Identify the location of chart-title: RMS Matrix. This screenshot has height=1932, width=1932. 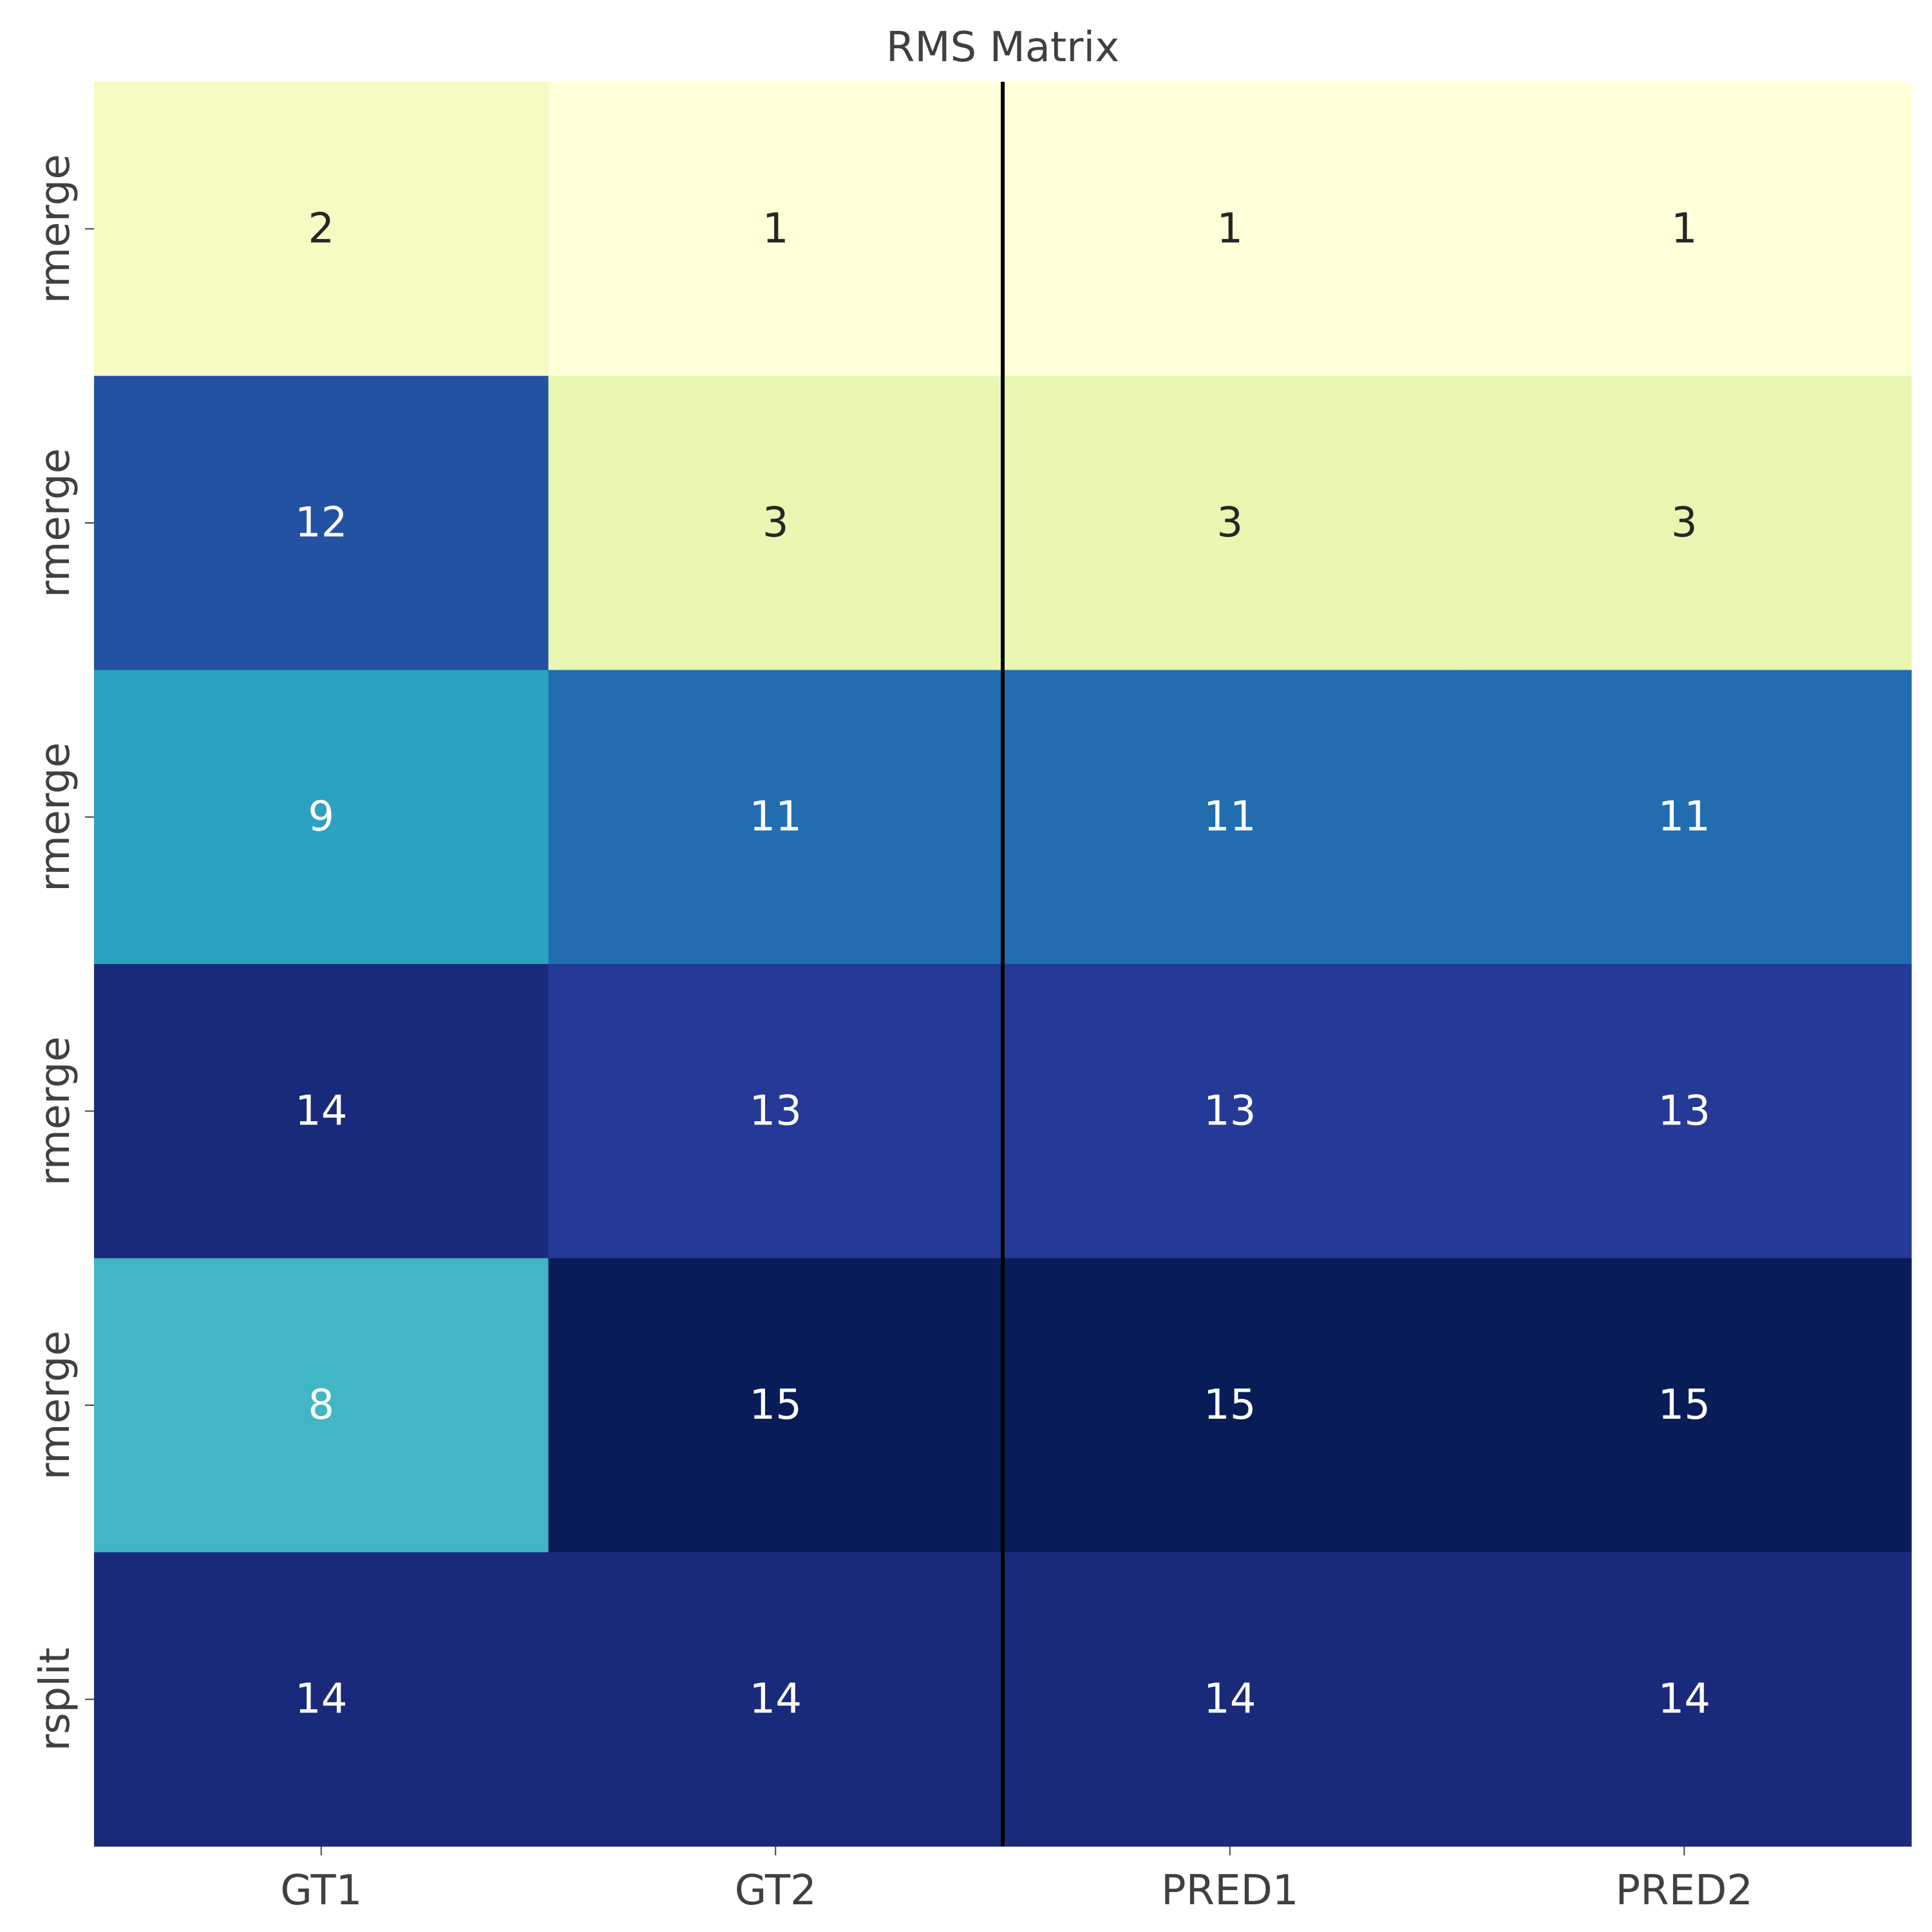
(1003, 48).